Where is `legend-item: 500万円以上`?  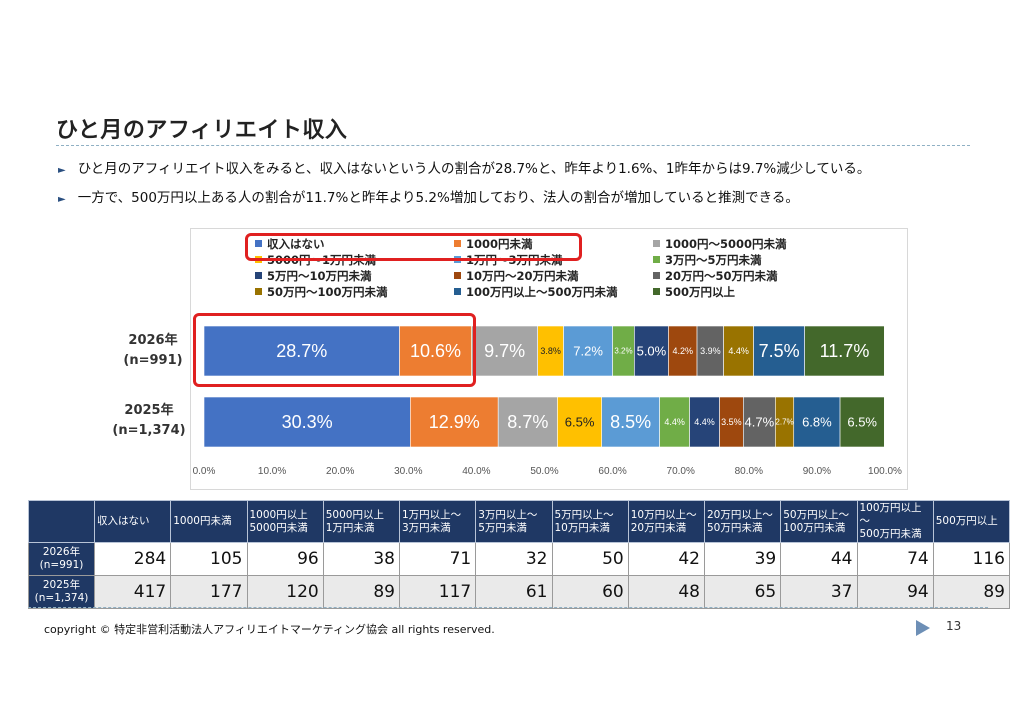
legend-item: 500万円以上 is located at coordinates (694, 292).